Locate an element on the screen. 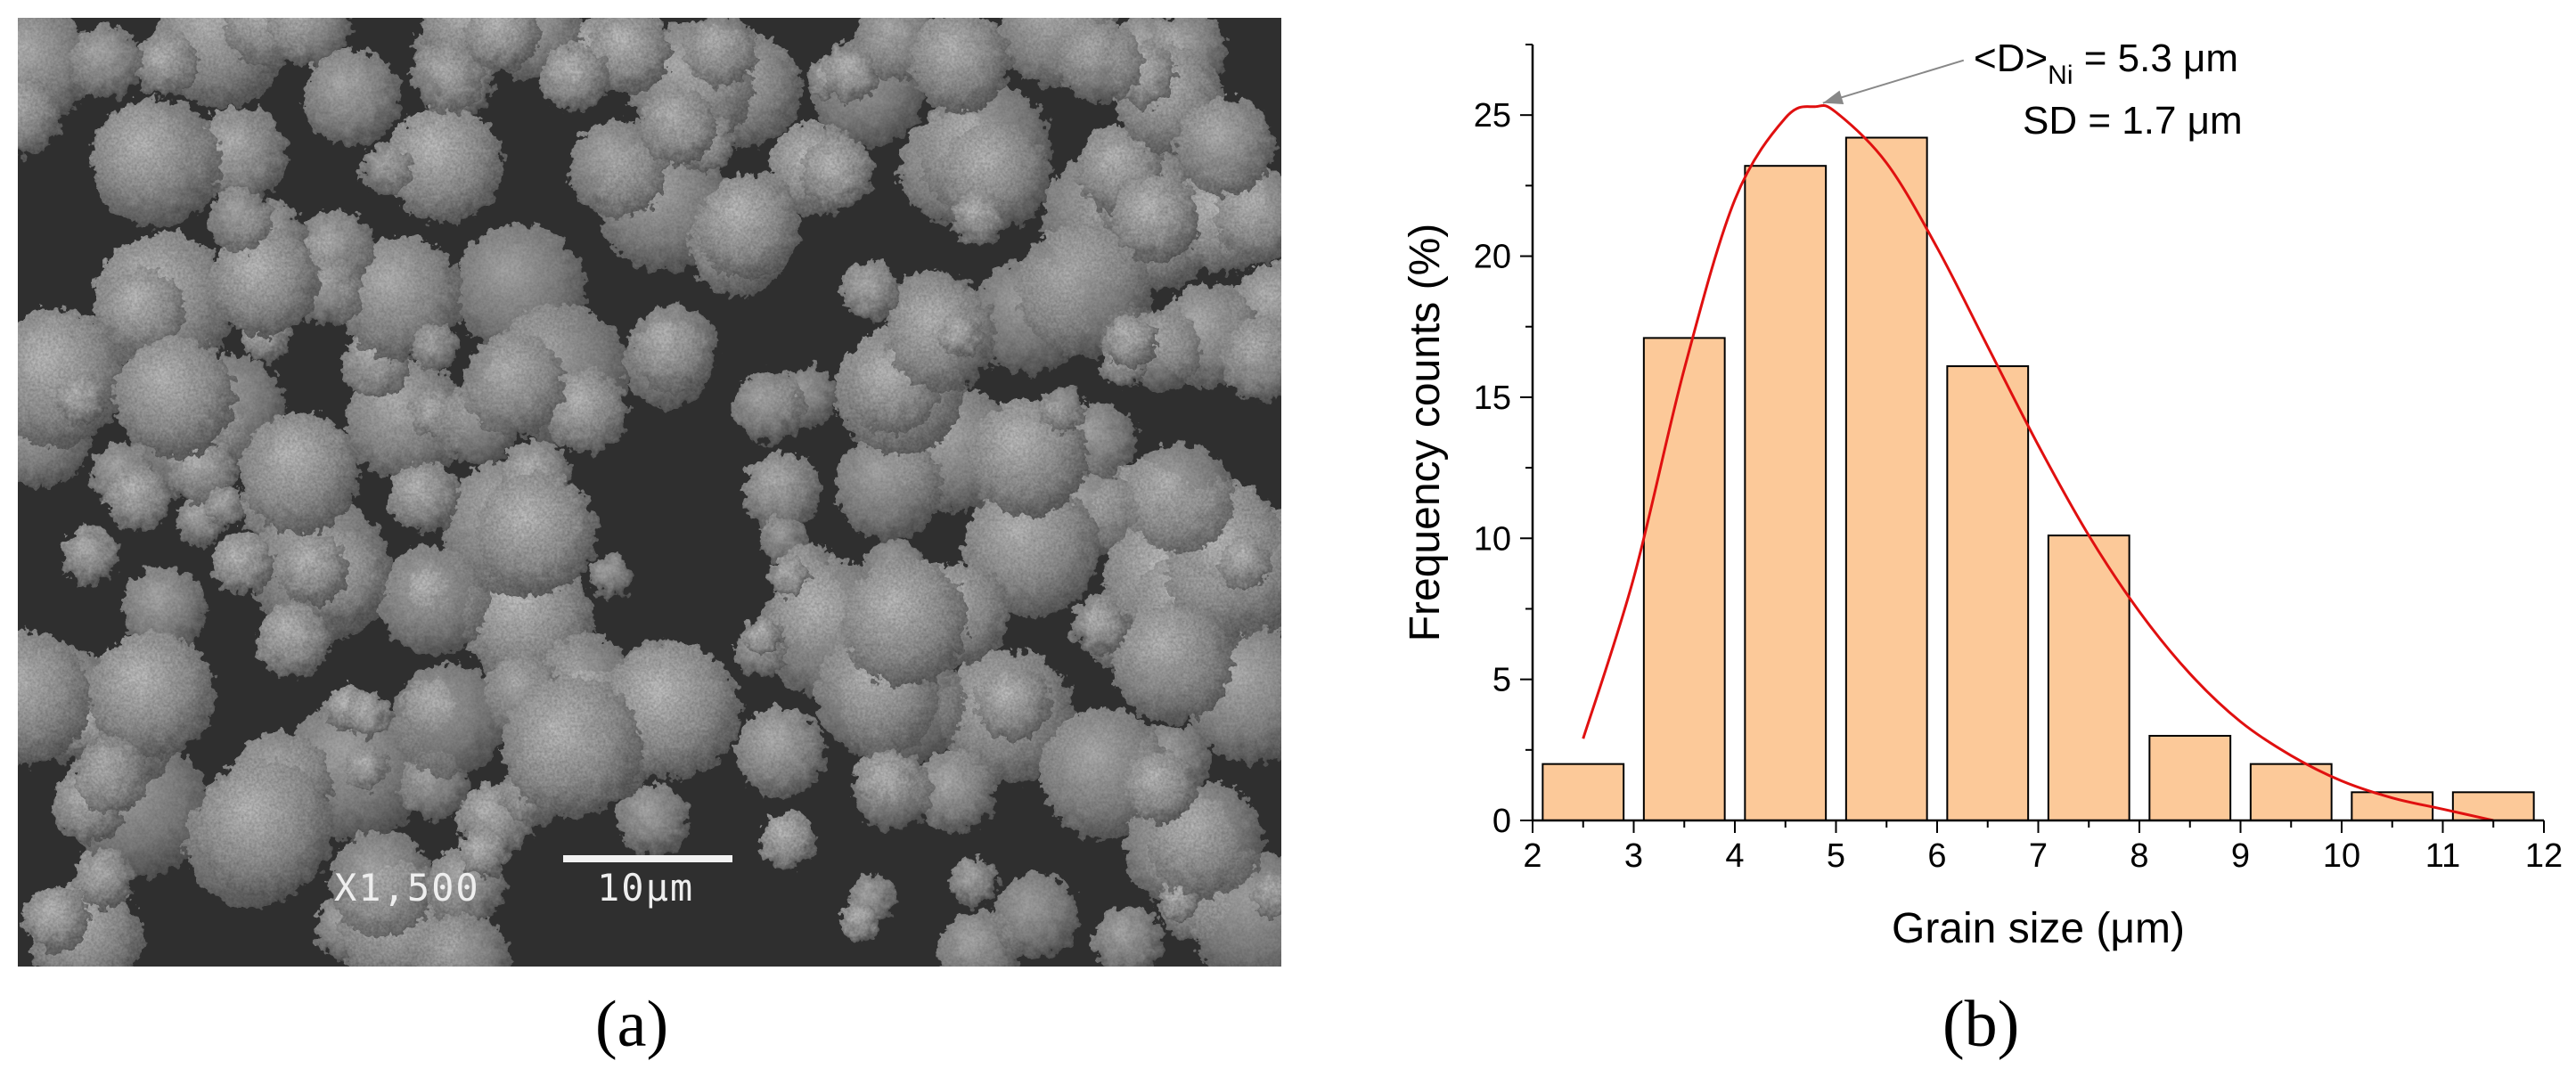 The width and height of the screenshot is (2576, 1077). x-tick-label: 9 is located at coordinates (2240, 856).